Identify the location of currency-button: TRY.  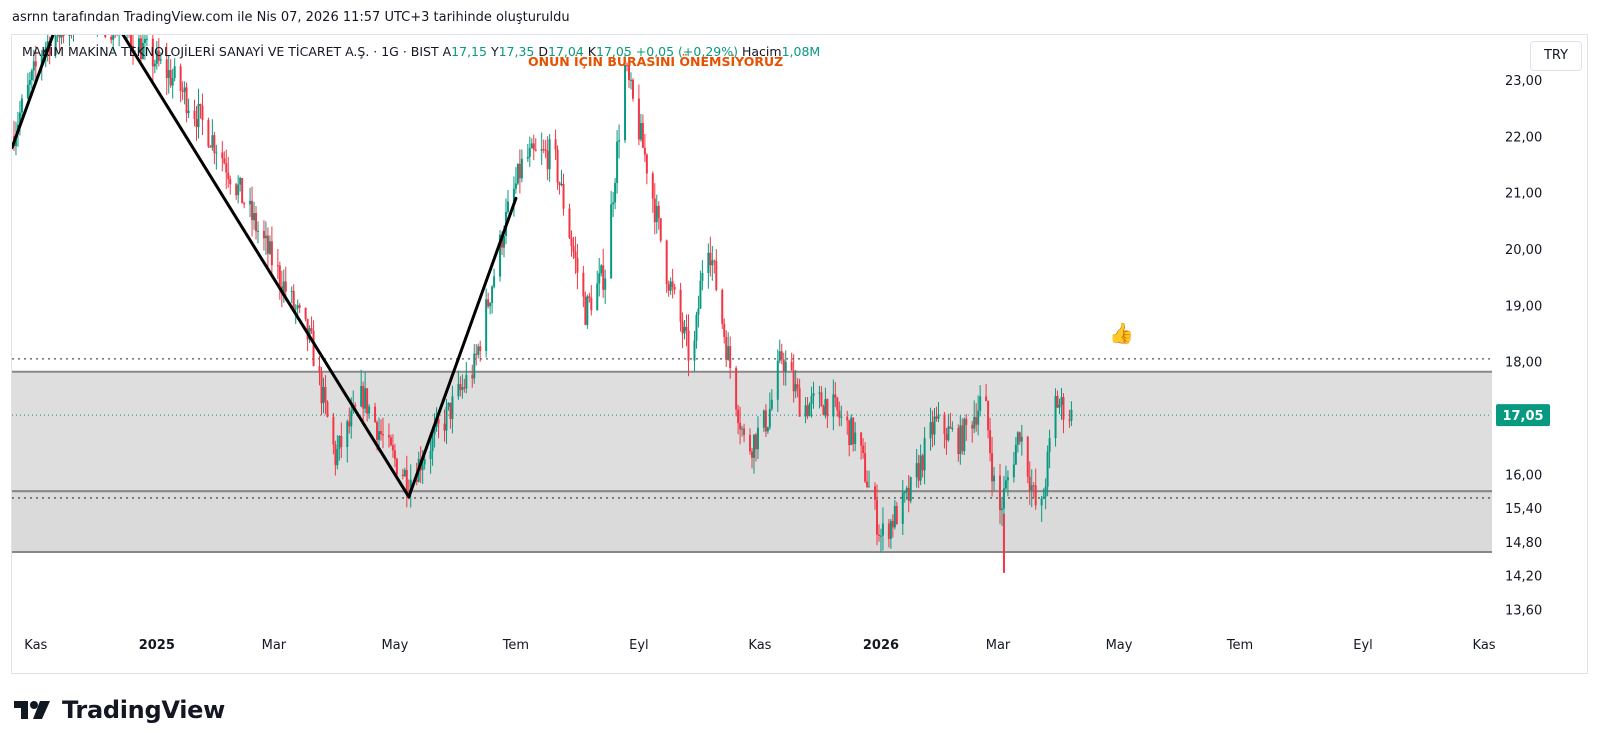
(1556, 56).